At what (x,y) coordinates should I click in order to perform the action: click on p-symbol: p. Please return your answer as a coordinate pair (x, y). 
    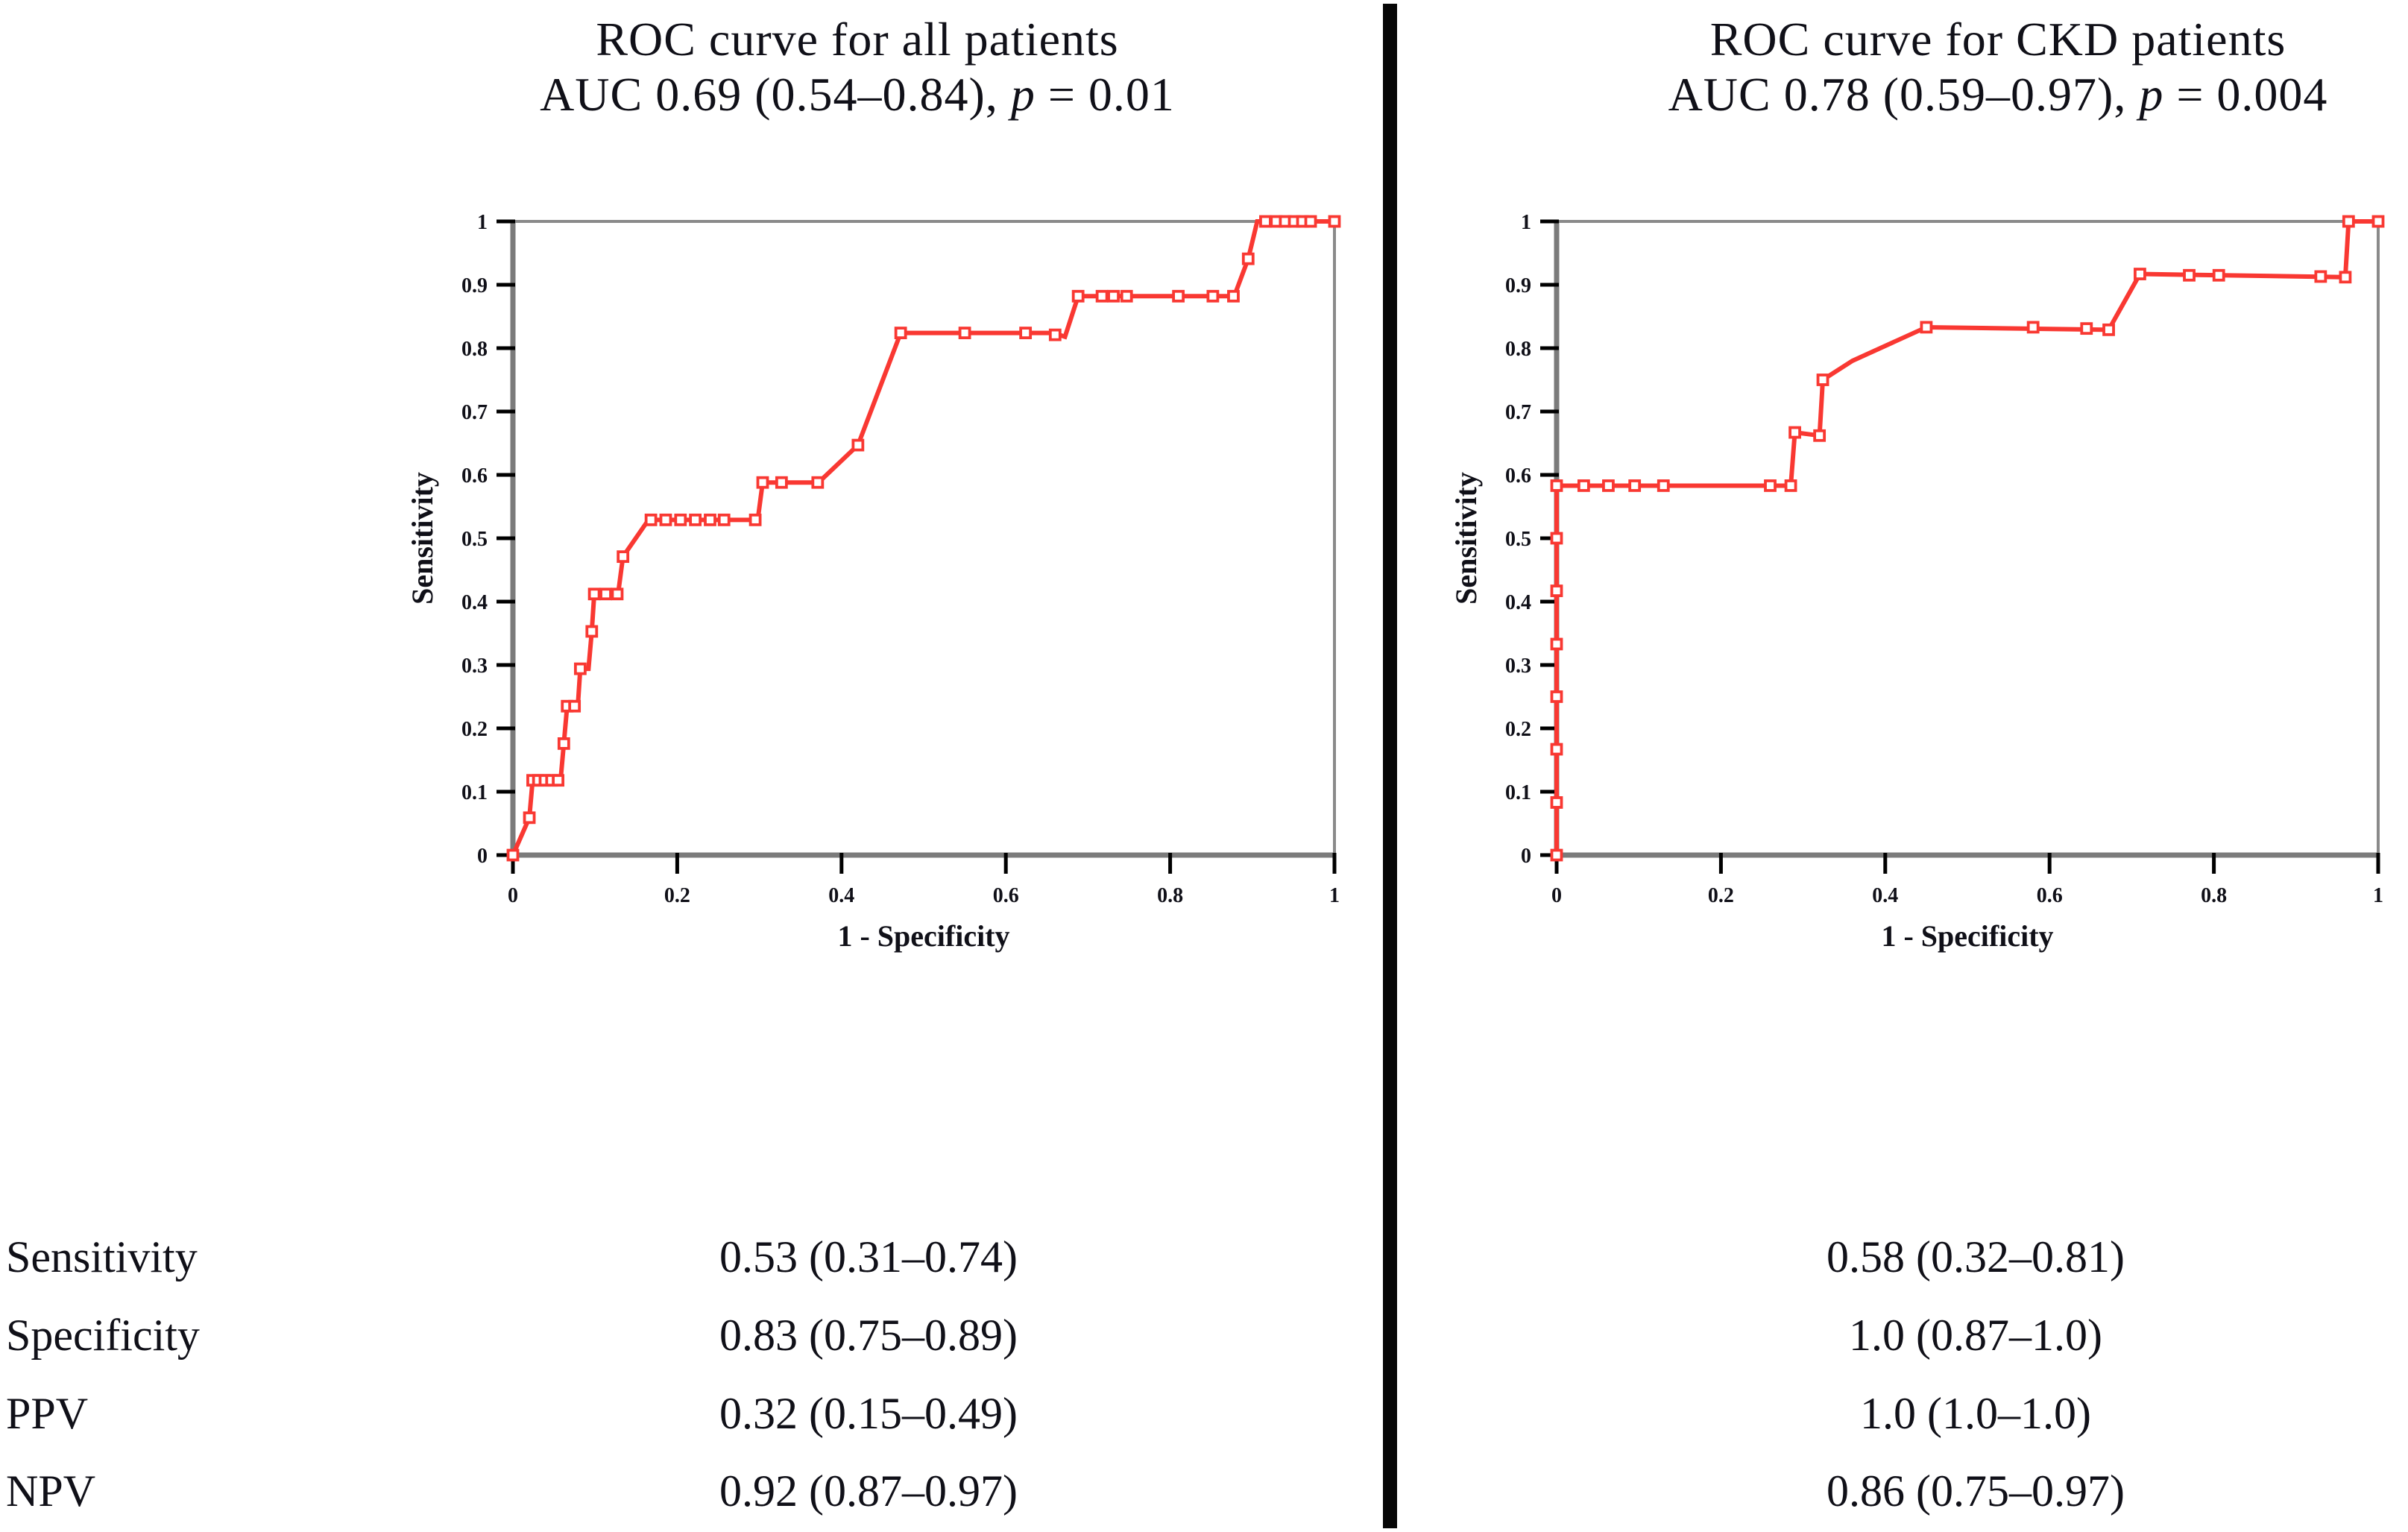
    Looking at the image, I should click on (2151, 94).